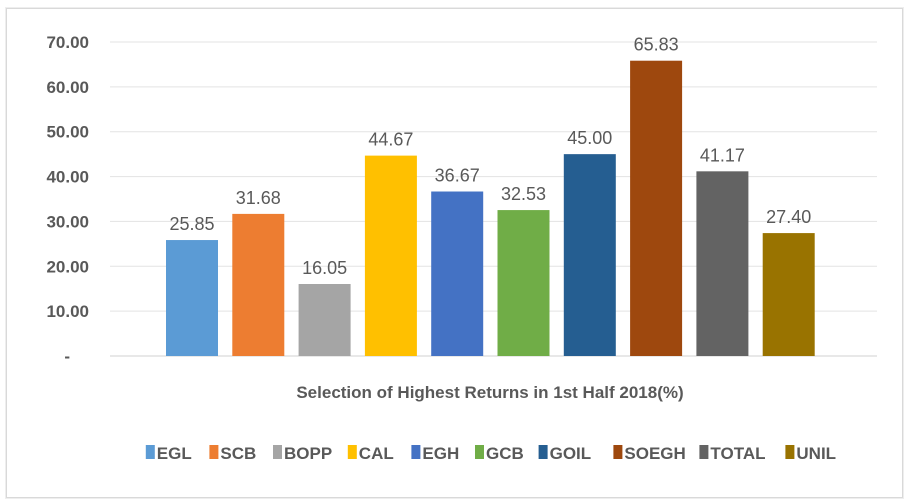 This screenshot has height=502, width=906. What do you see at coordinates (324, 320) in the screenshot?
I see `bar-bopp` at bounding box center [324, 320].